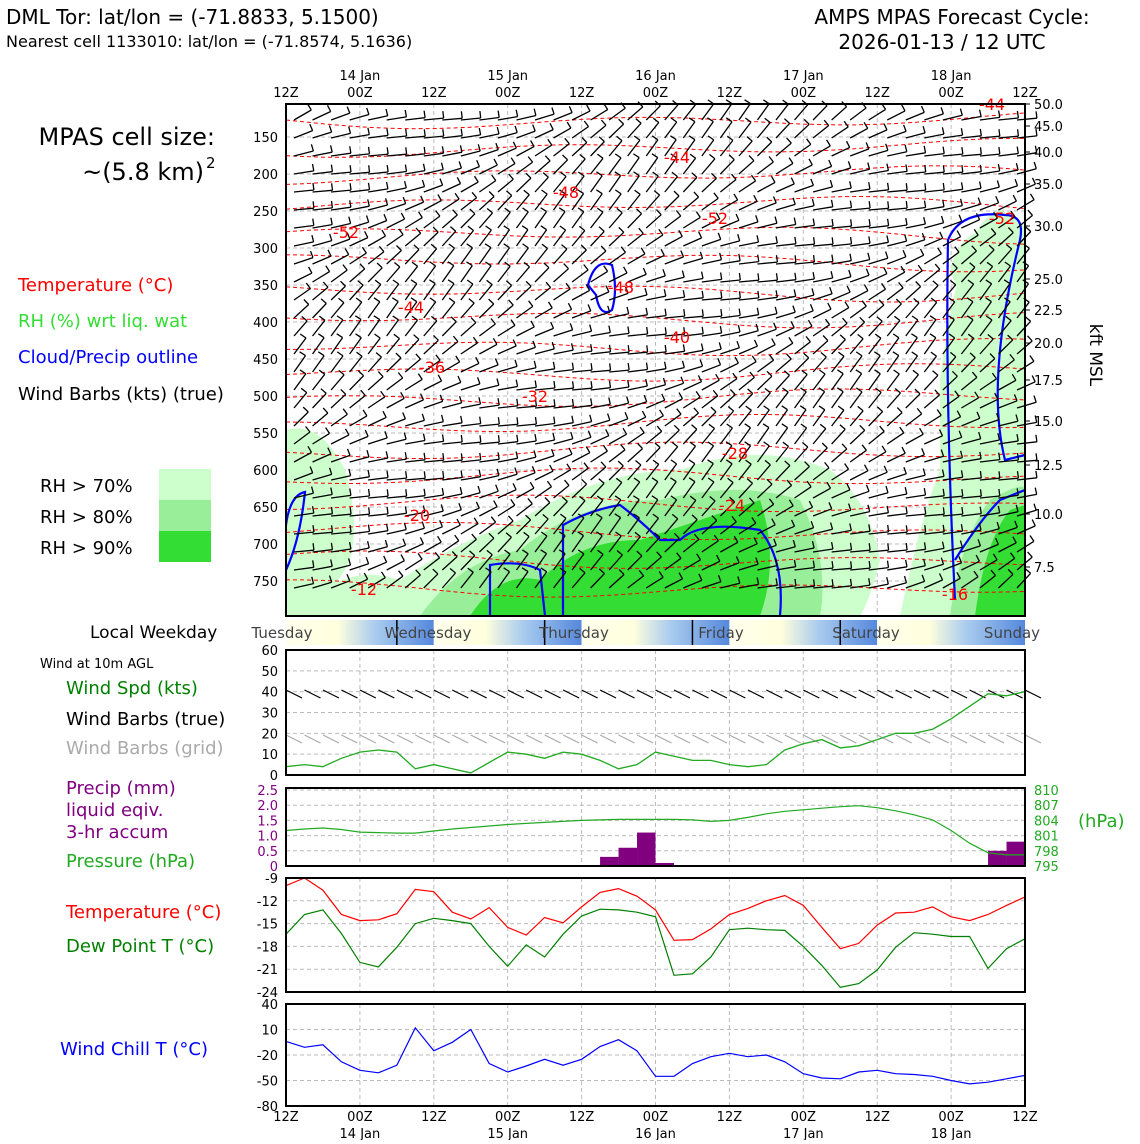 This screenshot has height=1144, width=1140. Describe the element at coordinates (951, 1133) in the screenshot. I see `bottom-date-tick: 18 Jan` at that location.